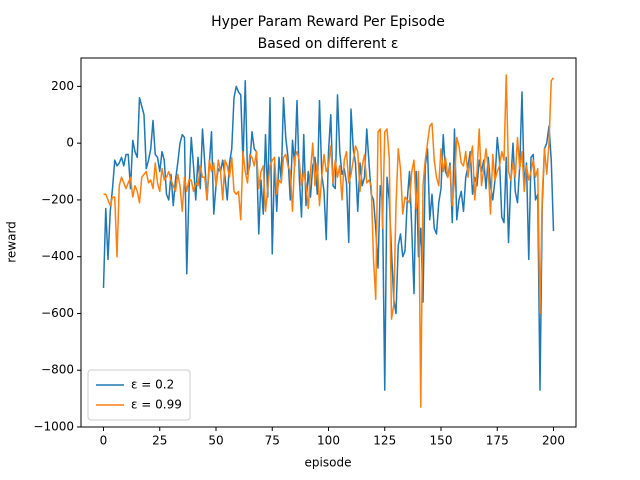 The image size is (640, 480). Describe the element at coordinates (139, 395) in the screenshot. I see `legend-box` at that location.